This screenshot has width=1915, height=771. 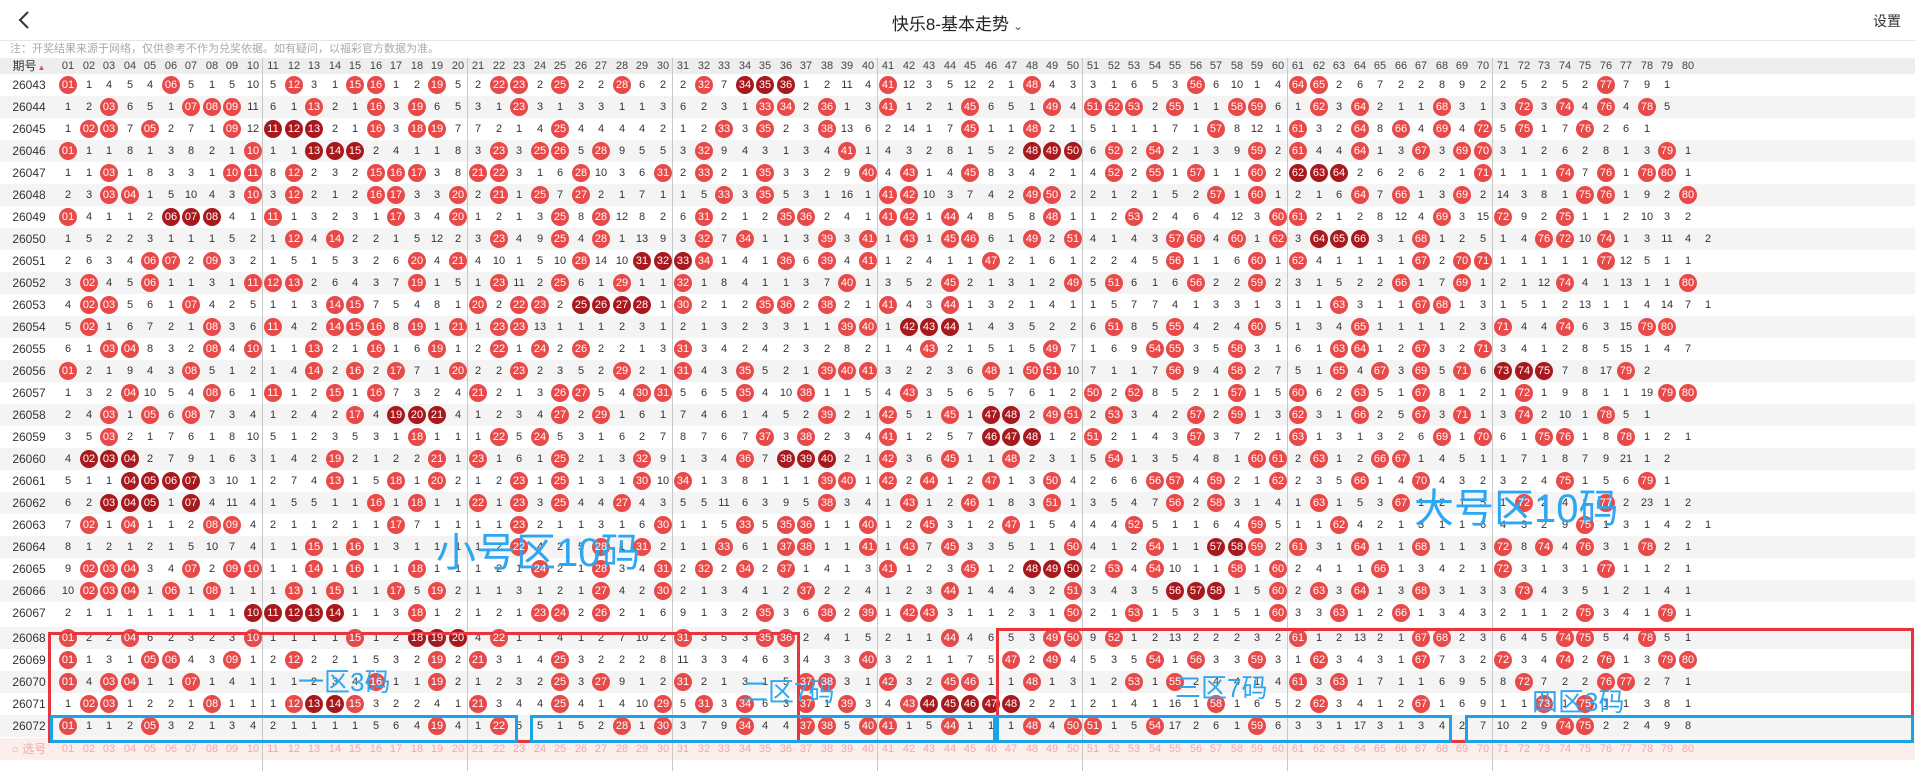 What do you see at coordinates (68, 749) in the screenshot?
I see `pick-number-button: 01` at bounding box center [68, 749].